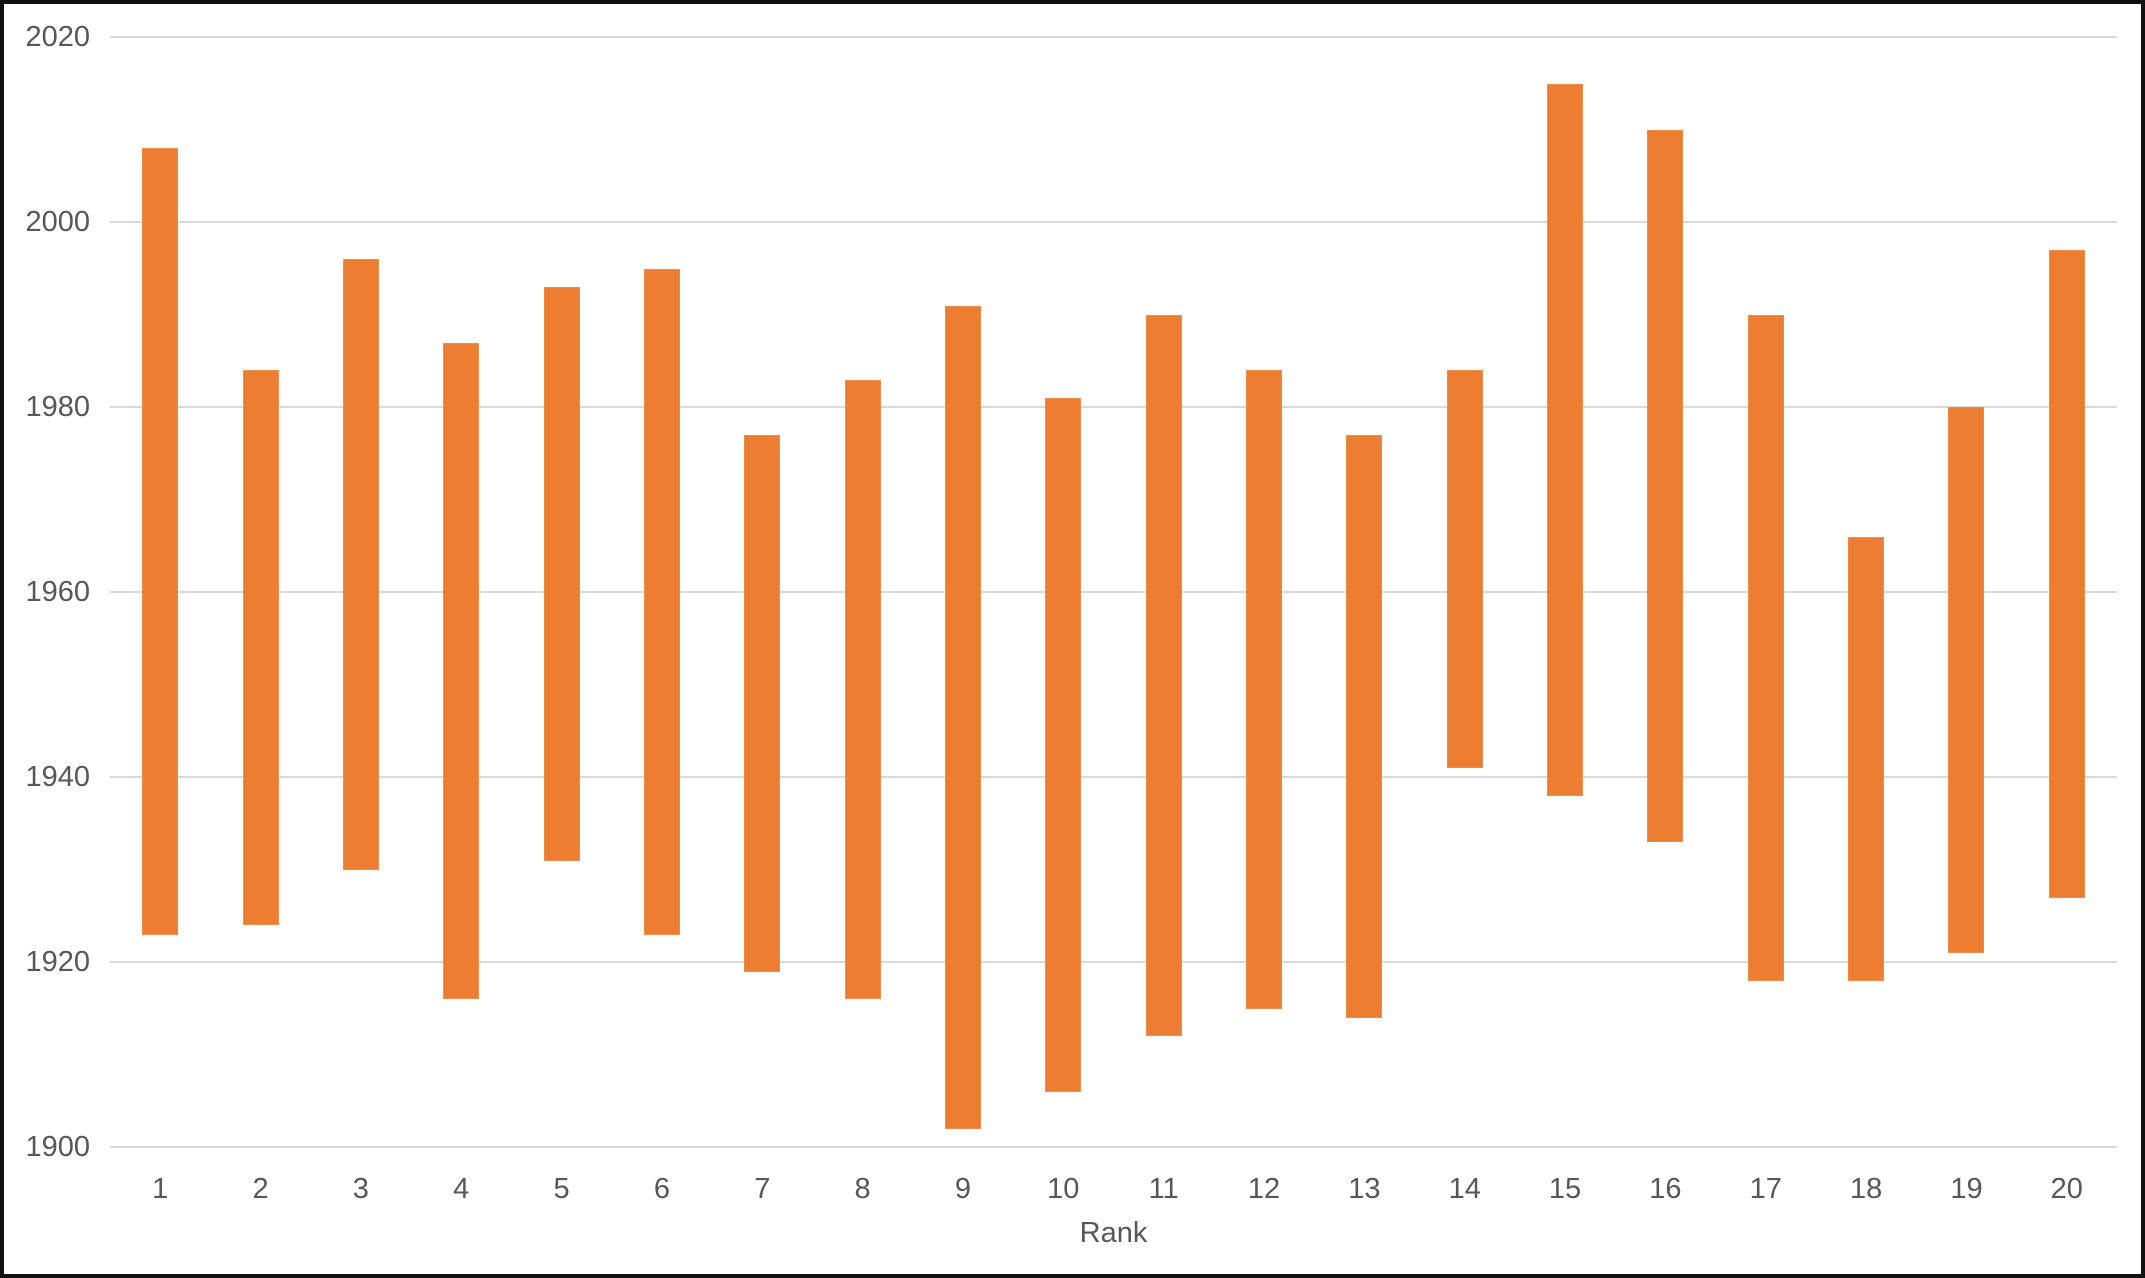  Describe the element at coordinates (461, 1189) in the screenshot. I see `x-tick-label: 4` at that location.